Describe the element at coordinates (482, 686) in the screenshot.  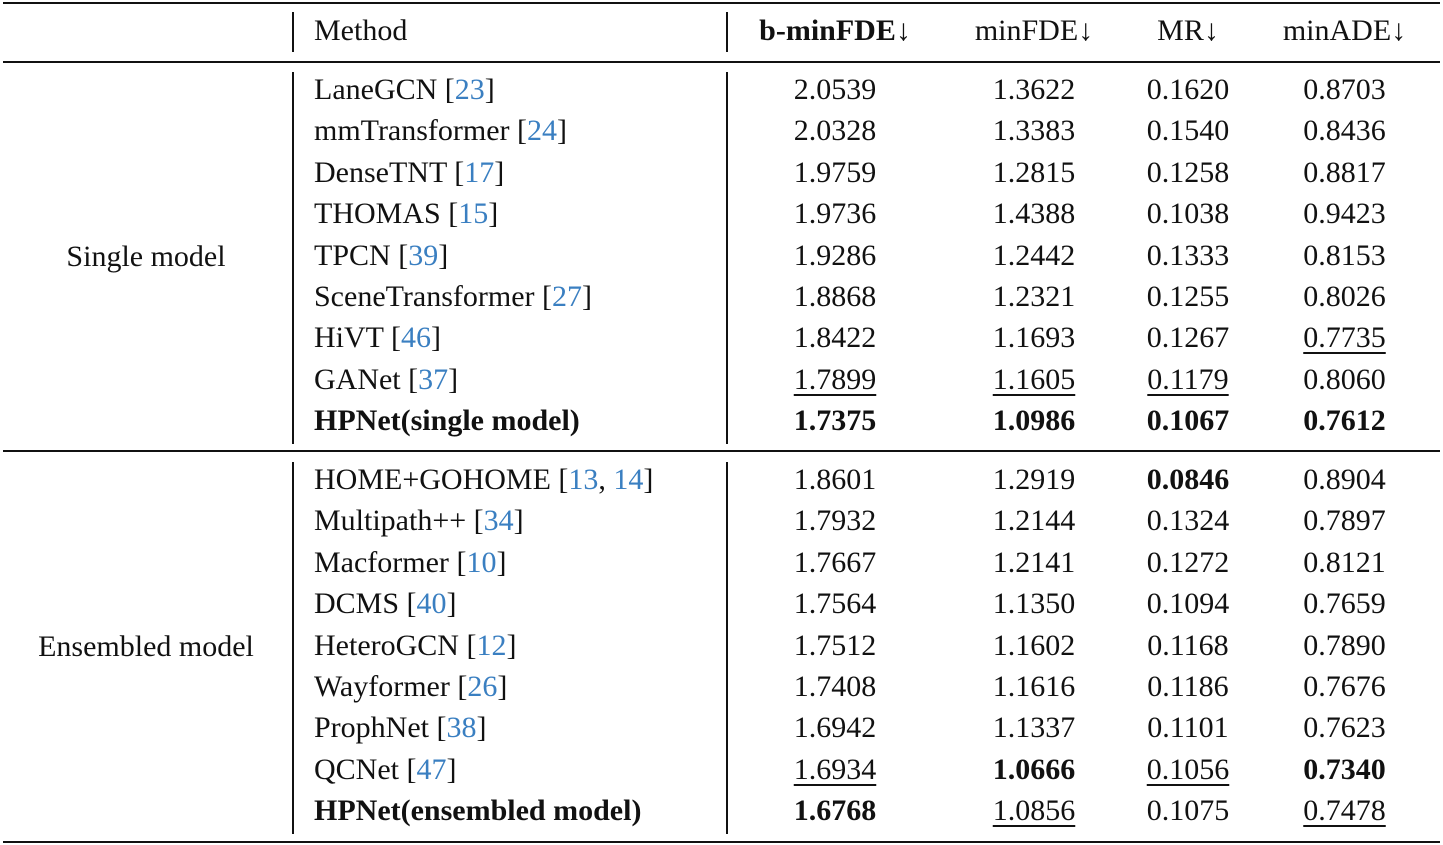
I see `citation-link: 26` at that location.